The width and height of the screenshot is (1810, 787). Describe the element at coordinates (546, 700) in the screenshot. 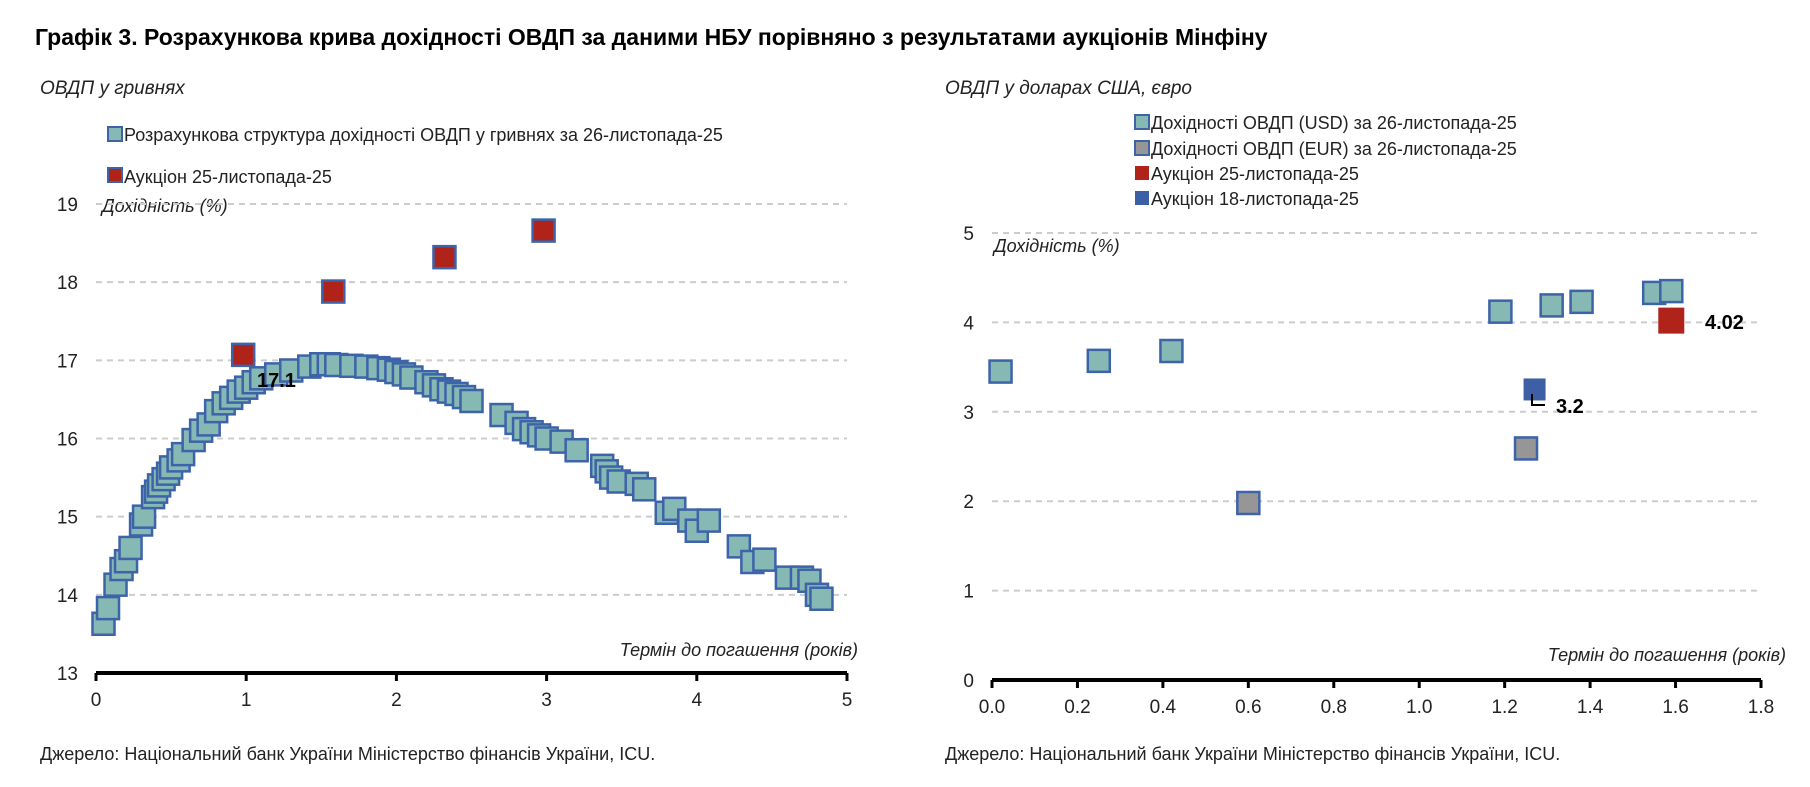

I see `x-tick-label: 3` at that location.